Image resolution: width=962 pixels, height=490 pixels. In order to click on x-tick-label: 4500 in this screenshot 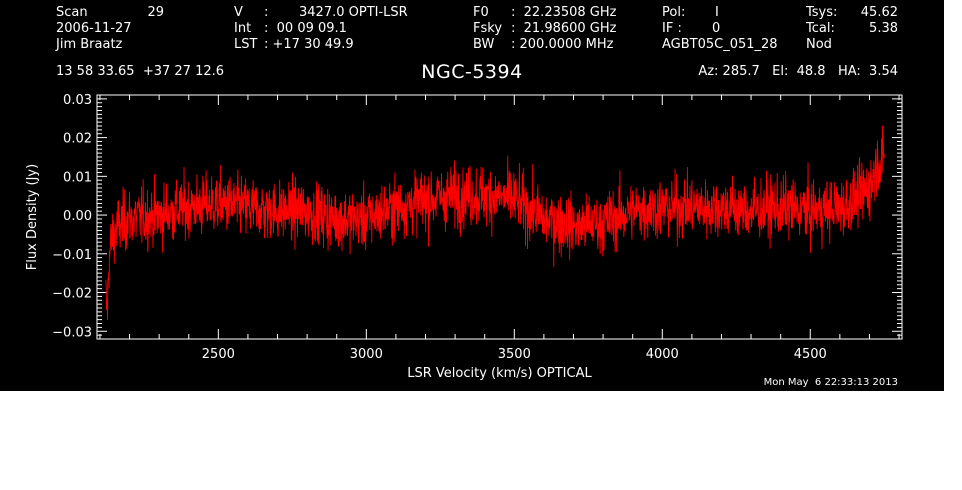, I will do `click(810, 354)`.